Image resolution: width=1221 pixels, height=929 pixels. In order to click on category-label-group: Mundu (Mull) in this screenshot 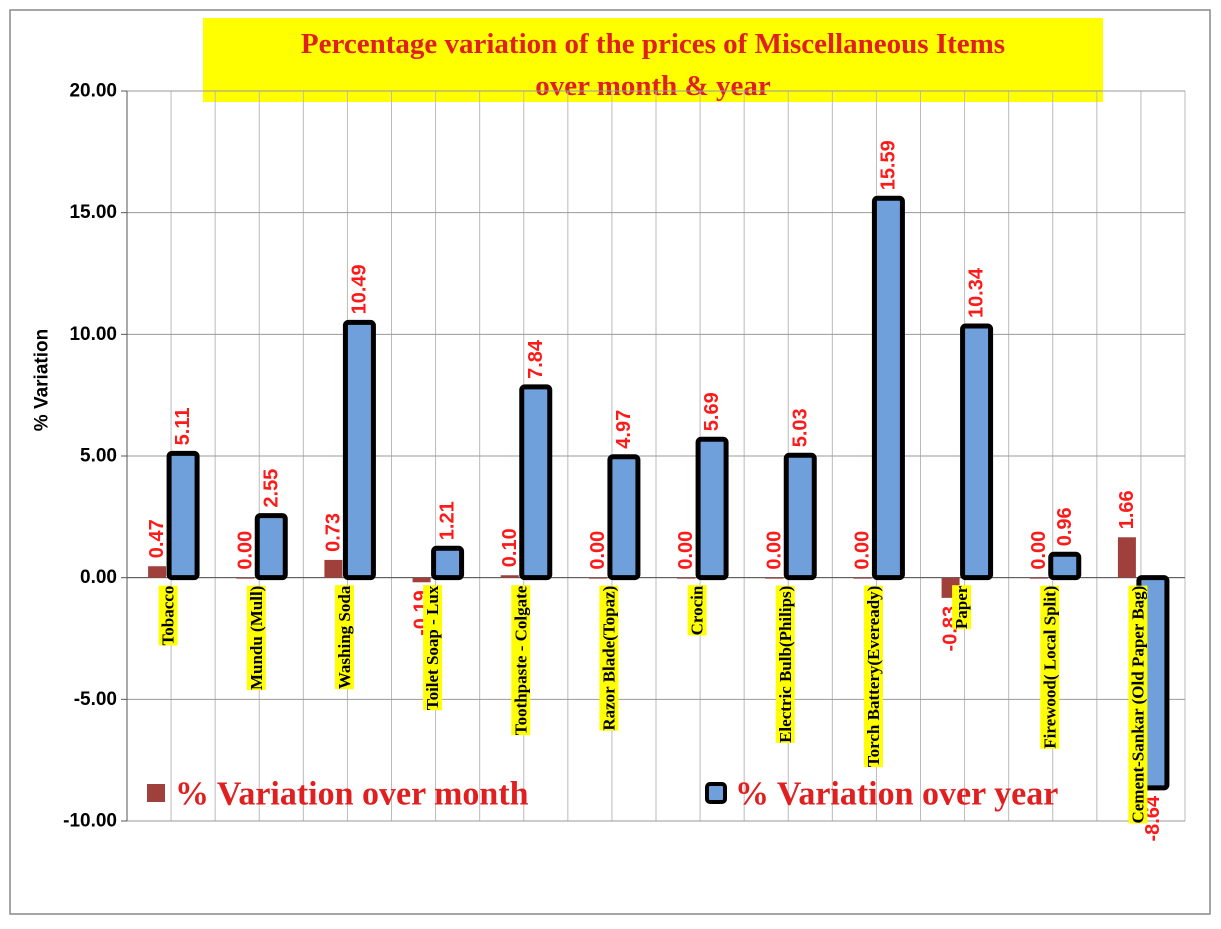, I will do `click(256, 638)`.